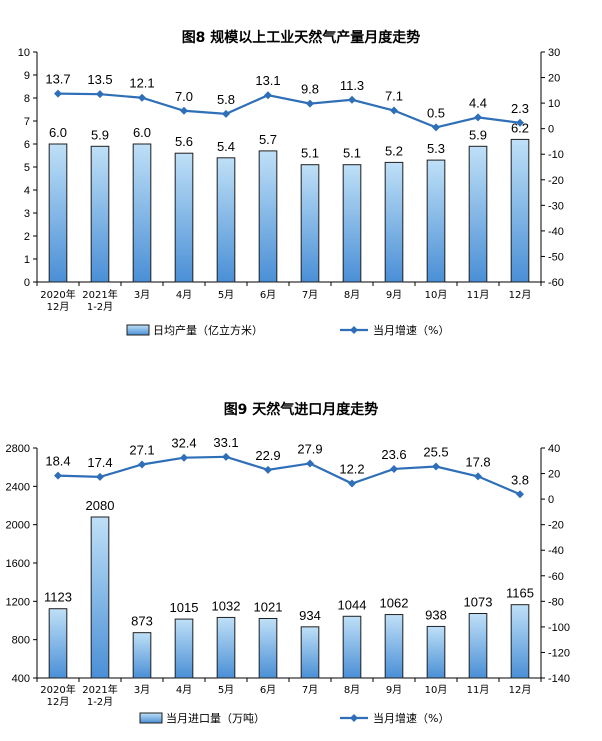 The image size is (602, 741). What do you see at coordinates (554, 104) in the screenshot?
I see `right-tick-label: 10` at bounding box center [554, 104].